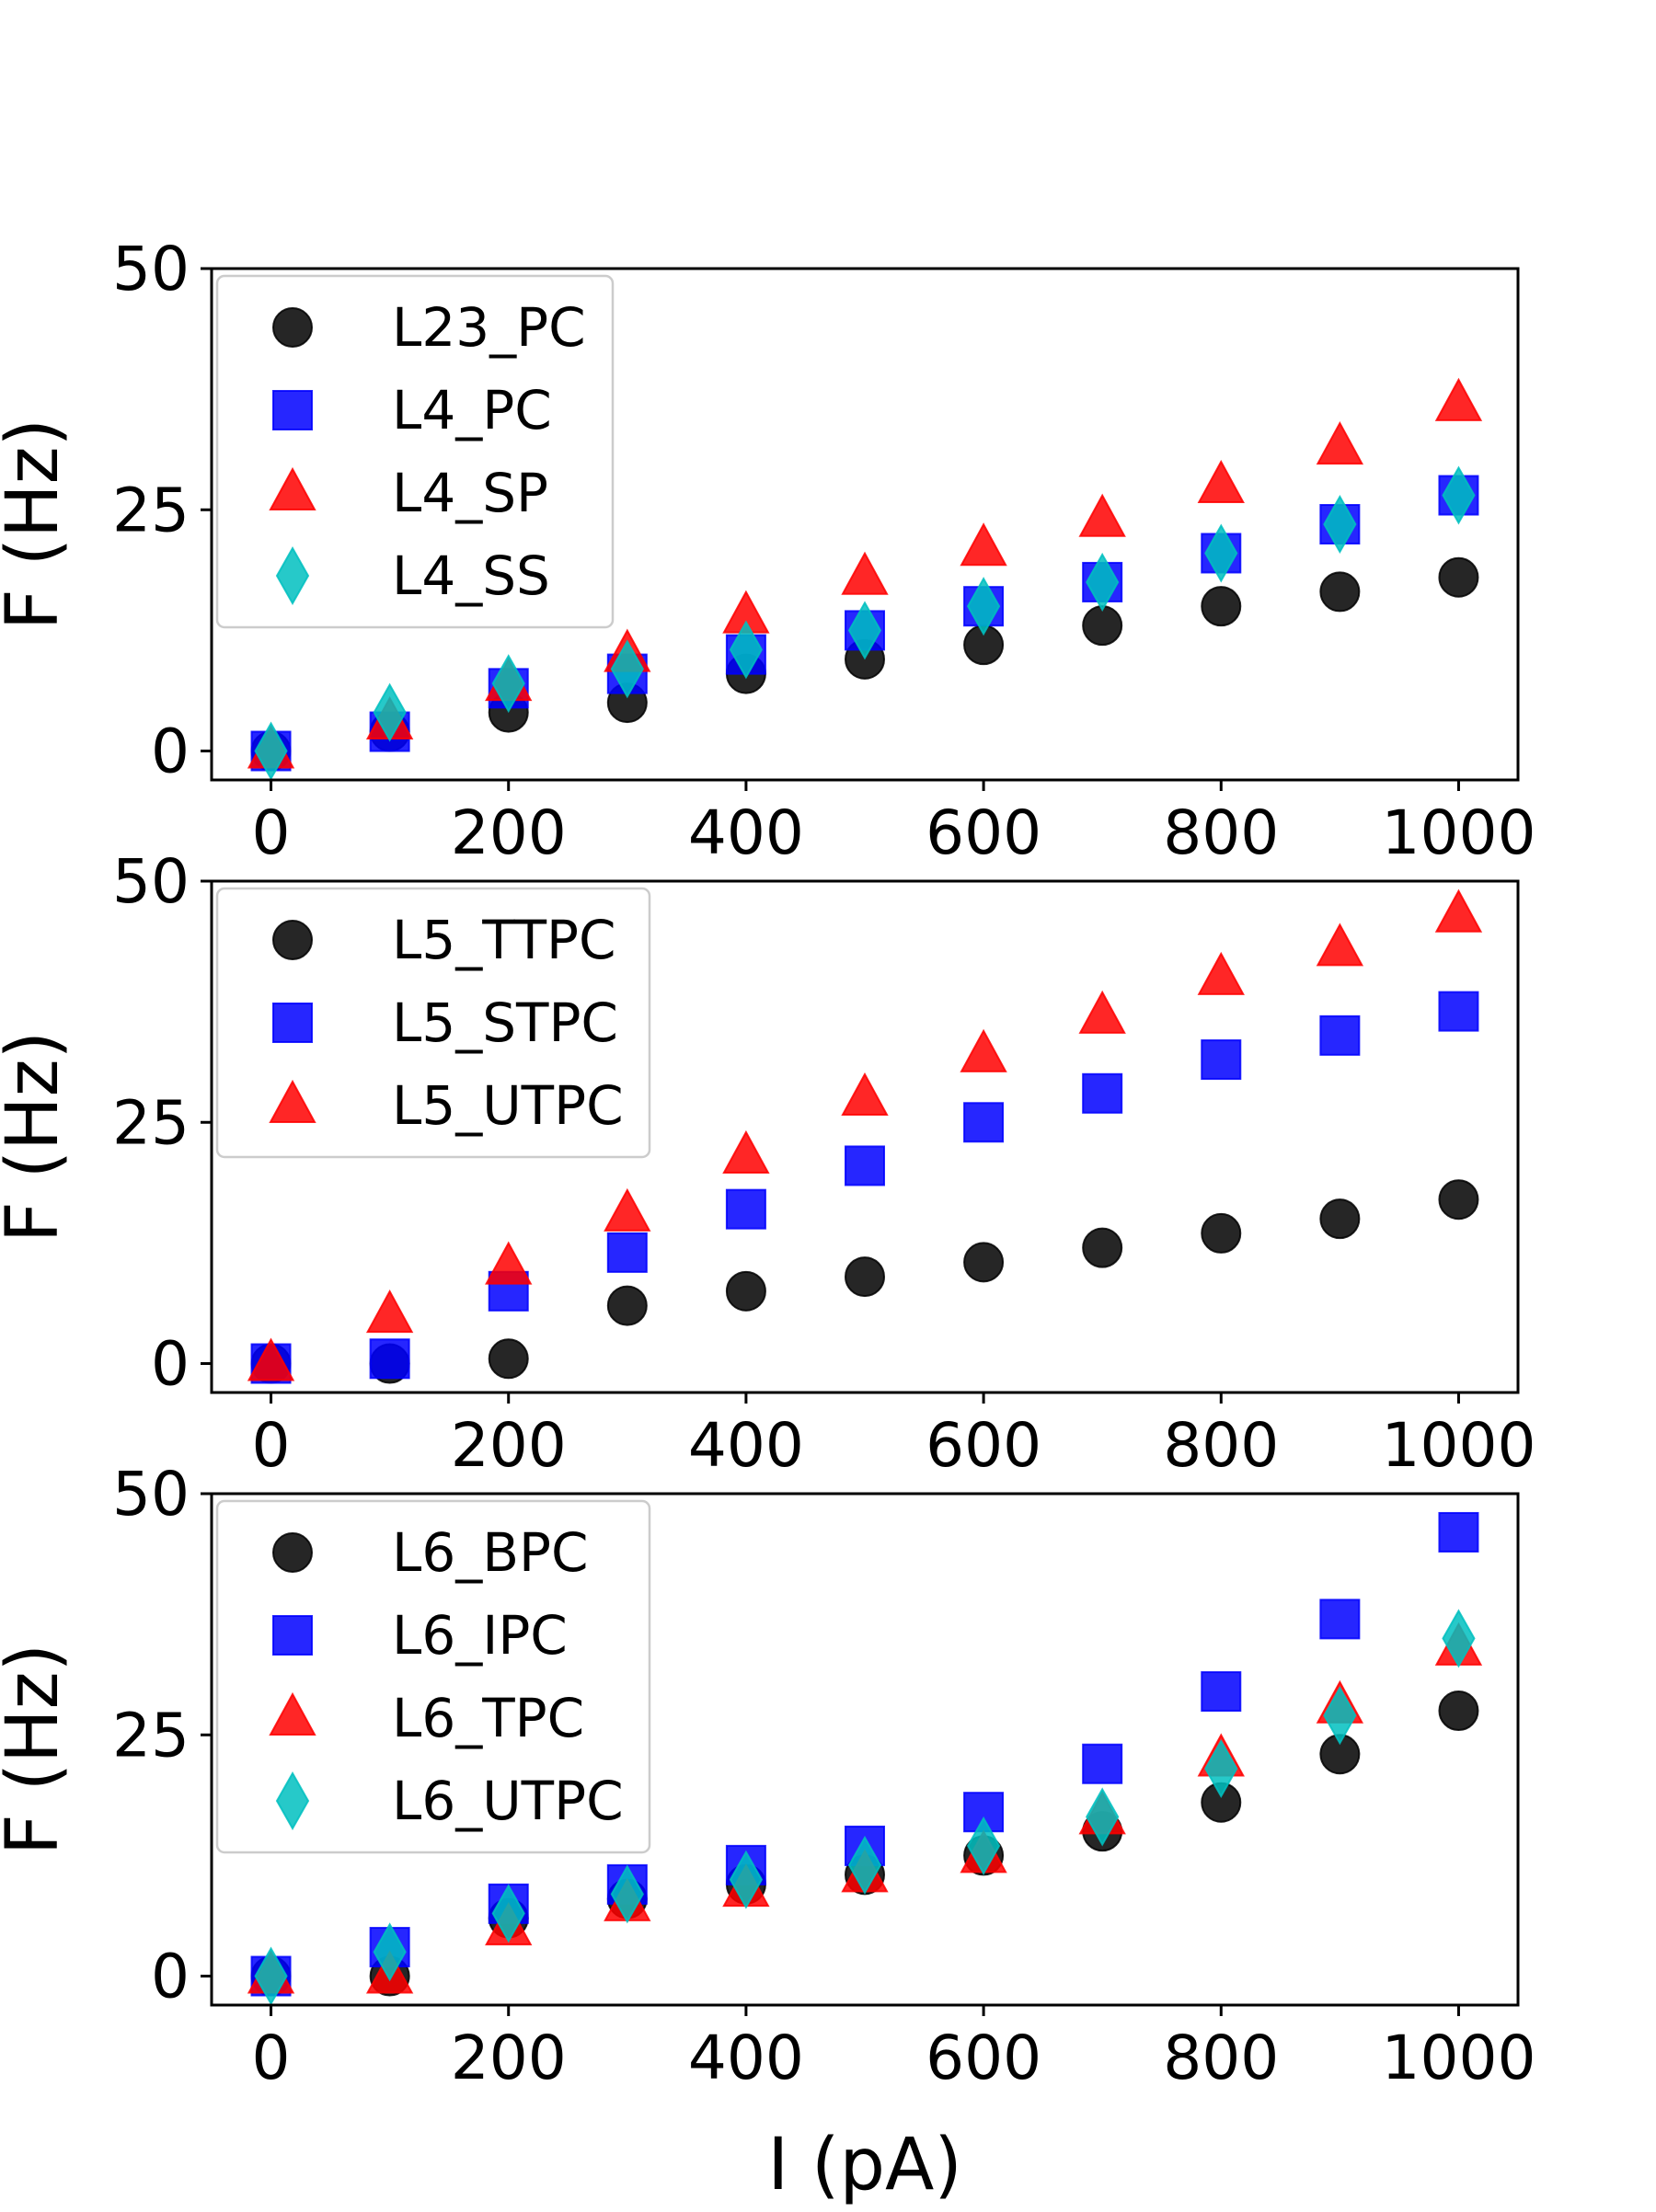 This screenshot has height=2212, width=1656. Describe the element at coordinates (471, 576) in the screenshot. I see `legend-label: L4_SS` at that location.